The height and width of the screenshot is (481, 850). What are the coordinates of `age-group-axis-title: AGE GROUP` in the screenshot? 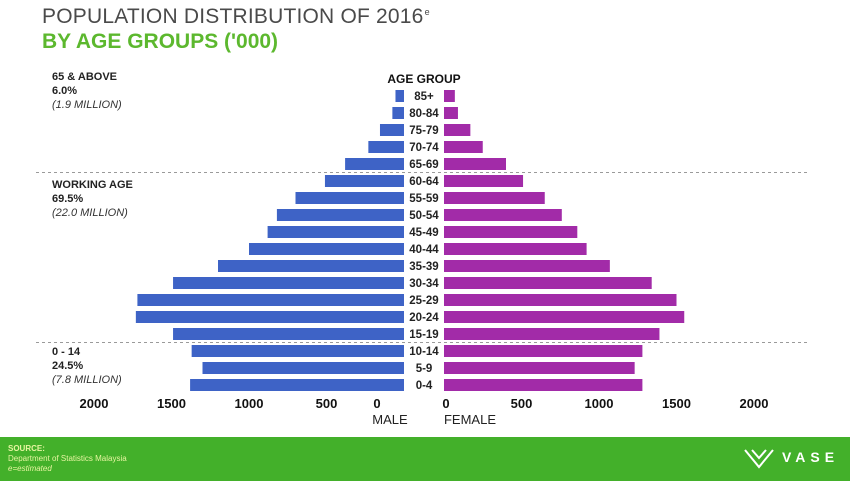 It's located at (423, 79).